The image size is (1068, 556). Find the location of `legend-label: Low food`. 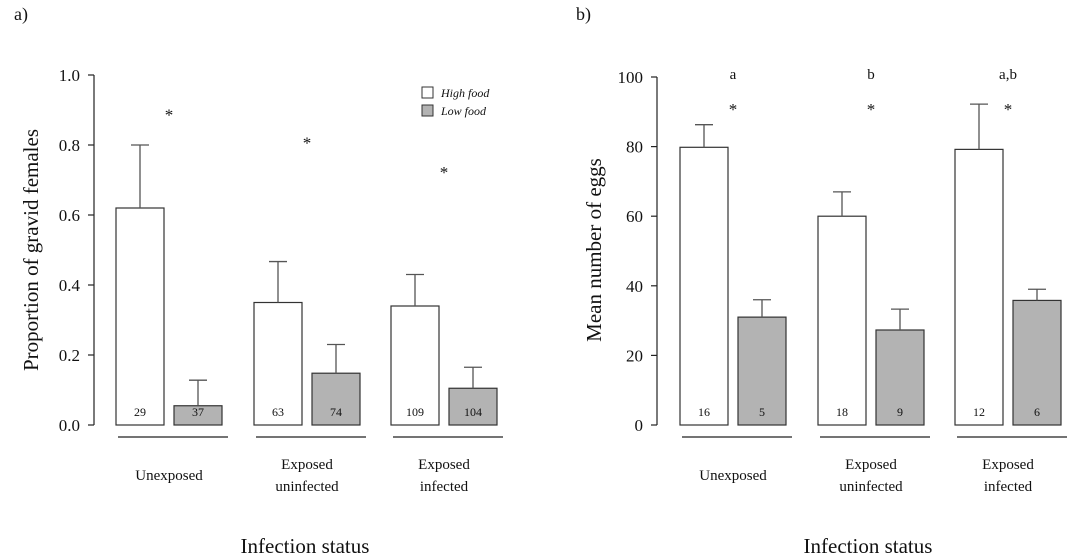

legend-label: Low food is located at coordinates (463, 111).